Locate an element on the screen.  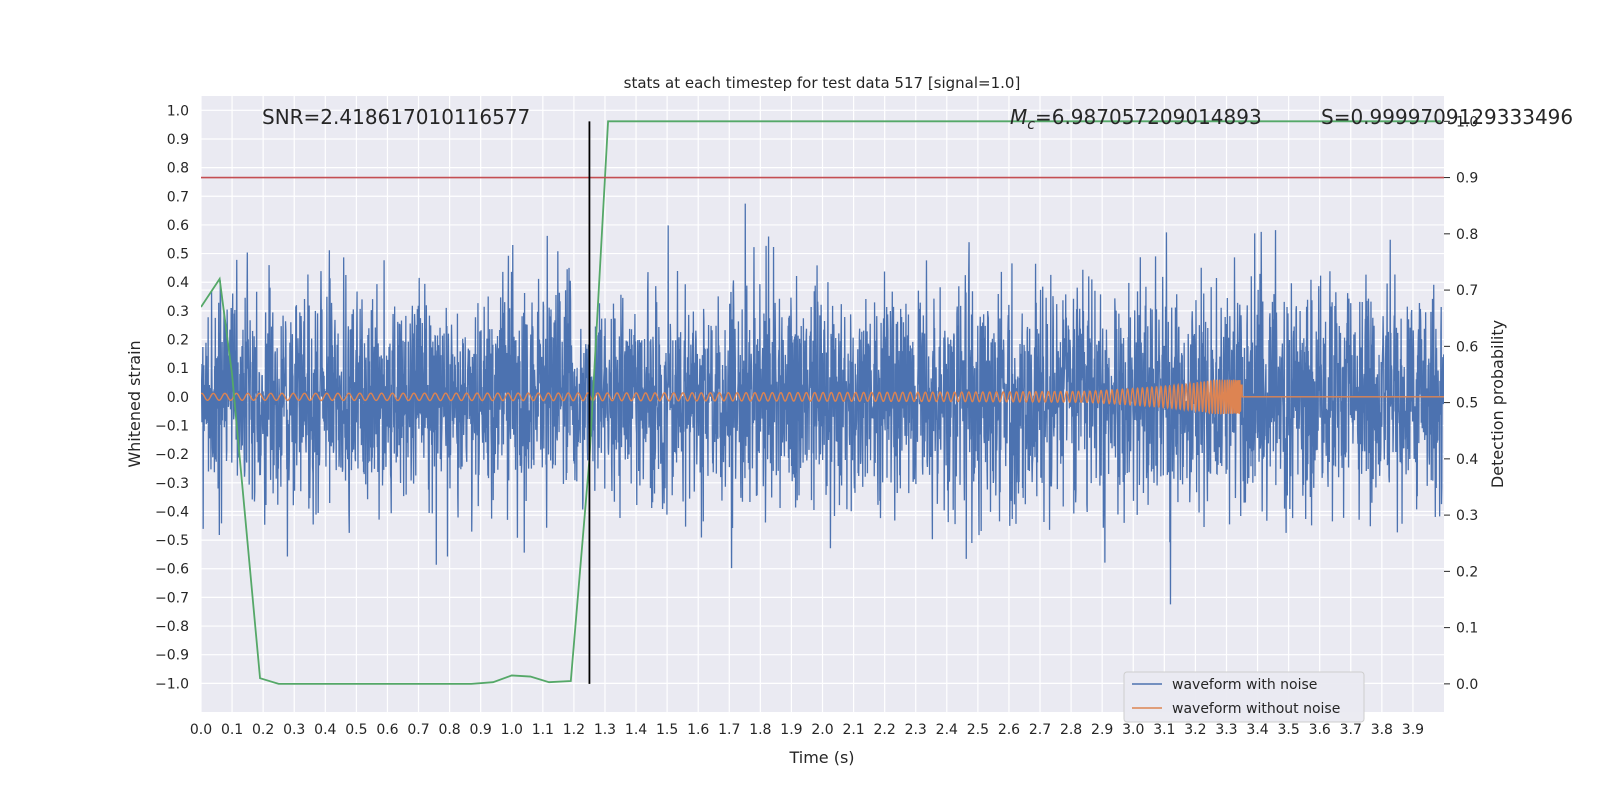
y-tick-label: −0.5 is located at coordinates (172, 541).